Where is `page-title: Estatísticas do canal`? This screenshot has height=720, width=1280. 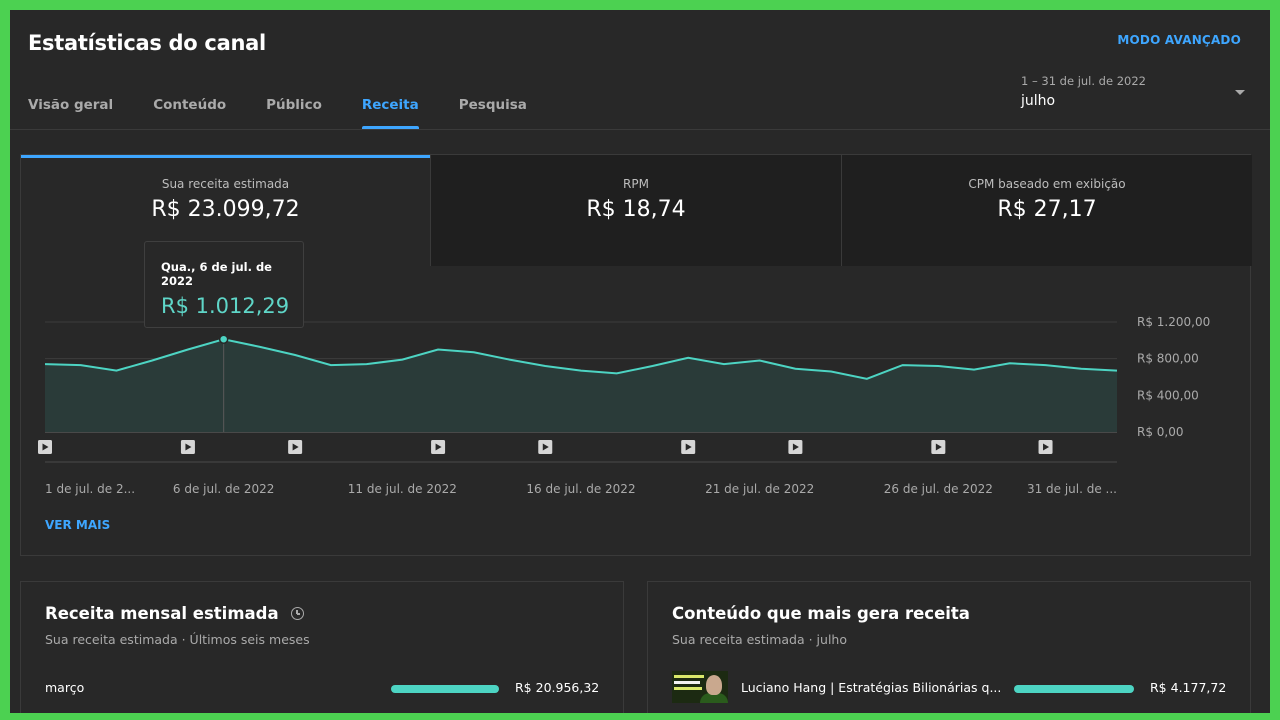 page-title: Estatísticas do canal is located at coordinates (147, 43).